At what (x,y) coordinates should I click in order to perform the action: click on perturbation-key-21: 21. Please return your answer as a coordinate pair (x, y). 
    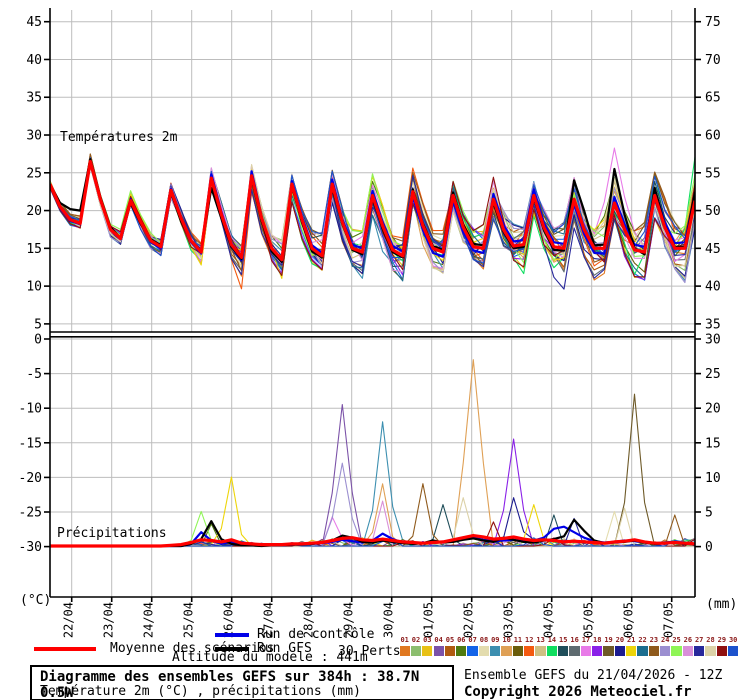
    Looking at the image, I should click on (631, 646).